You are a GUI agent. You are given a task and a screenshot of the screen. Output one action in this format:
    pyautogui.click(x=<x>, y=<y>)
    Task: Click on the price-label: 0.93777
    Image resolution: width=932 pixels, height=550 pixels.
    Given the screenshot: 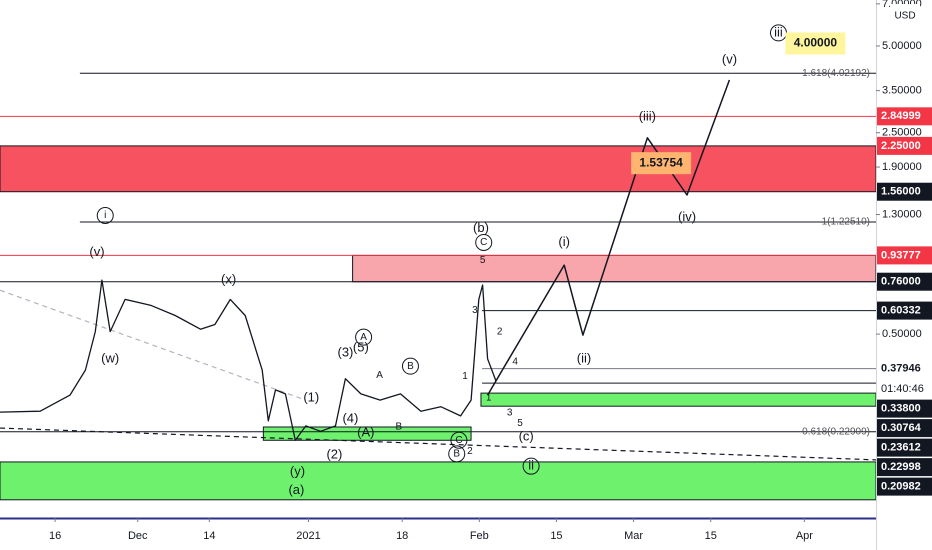 What is the action you would take?
    pyautogui.click(x=901, y=255)
    